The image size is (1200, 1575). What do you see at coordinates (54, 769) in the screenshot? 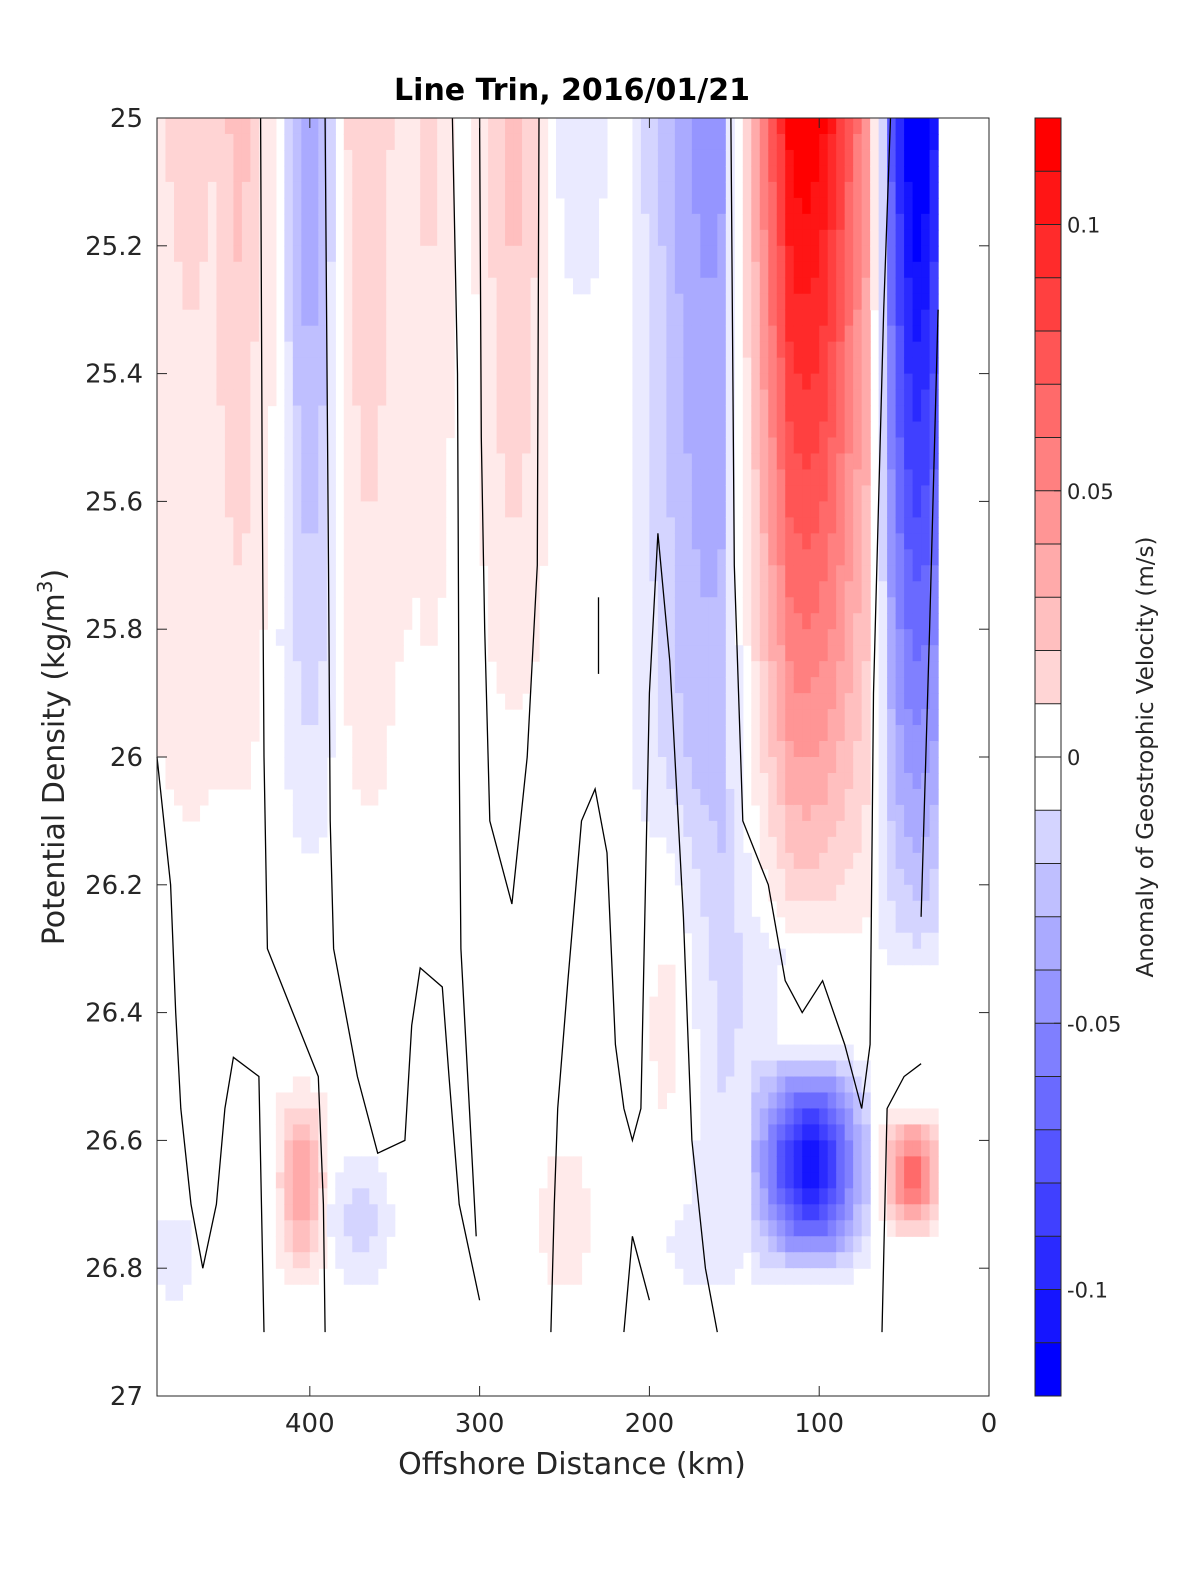
I see `y-axis-label-main: Potential Density (kg/m` at bounding box center [54, 769].